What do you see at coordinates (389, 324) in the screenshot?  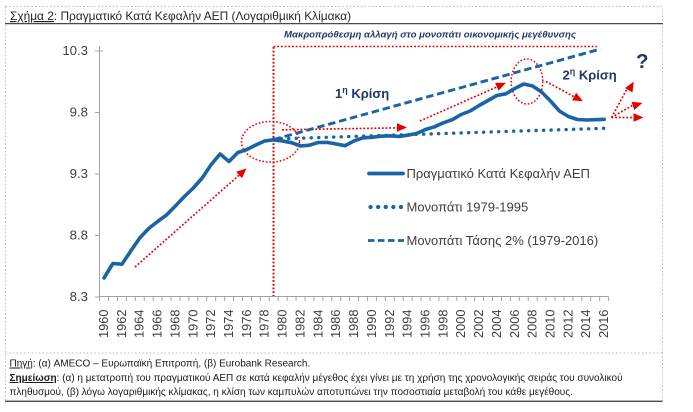 I see `svg-text: 1992` at bounding box center [389, 324].